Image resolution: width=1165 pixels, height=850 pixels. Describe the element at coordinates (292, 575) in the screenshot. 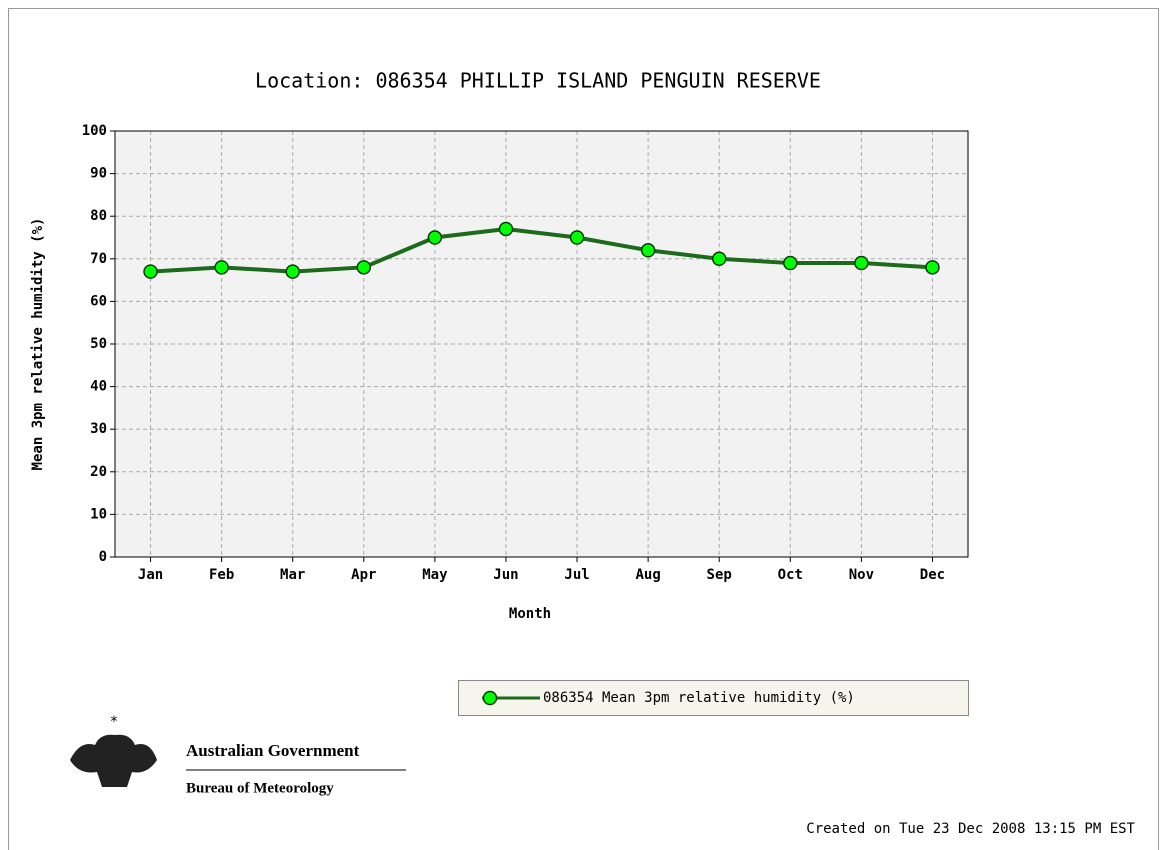

I see `x-tick-label: Mar` at that location.